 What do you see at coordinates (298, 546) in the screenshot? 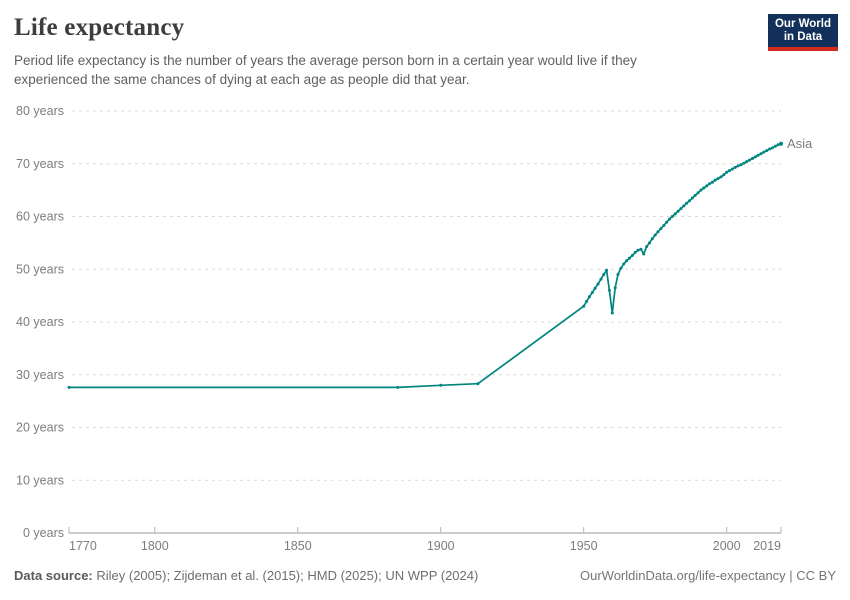
I see `x-axis-tick-label: 1850` at bounding box center [298, 546].